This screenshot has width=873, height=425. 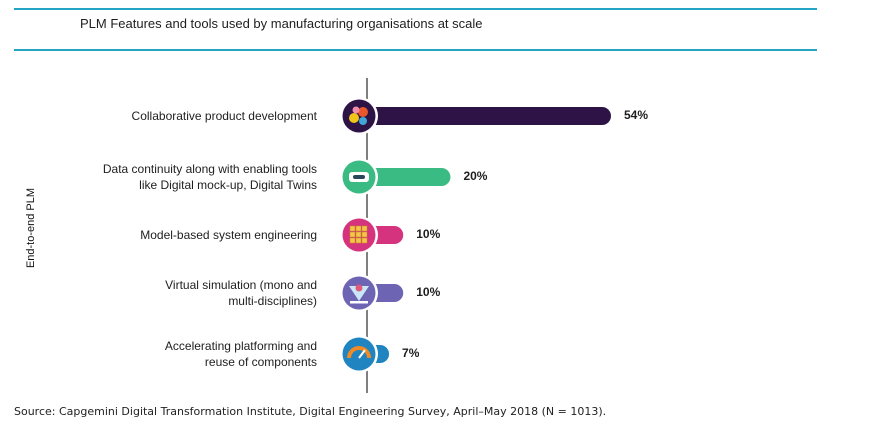 What do you see at coordinates (475, 176) in the screenshot?
I see `value-label: 20%` at bounding box center [475, 176].